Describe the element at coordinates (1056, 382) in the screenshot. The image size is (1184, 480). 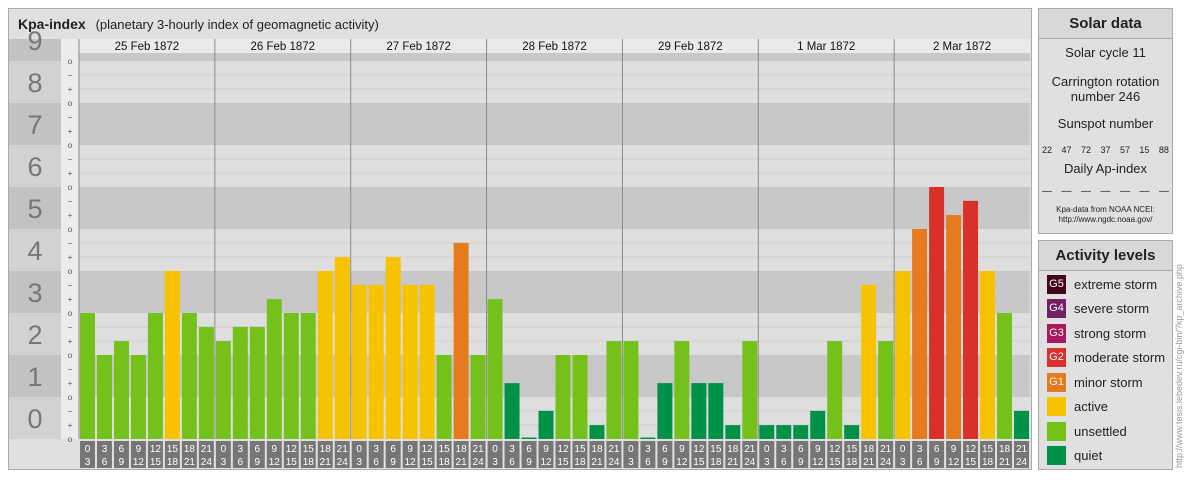
I see `activity-level-swatch: G1` at that location.